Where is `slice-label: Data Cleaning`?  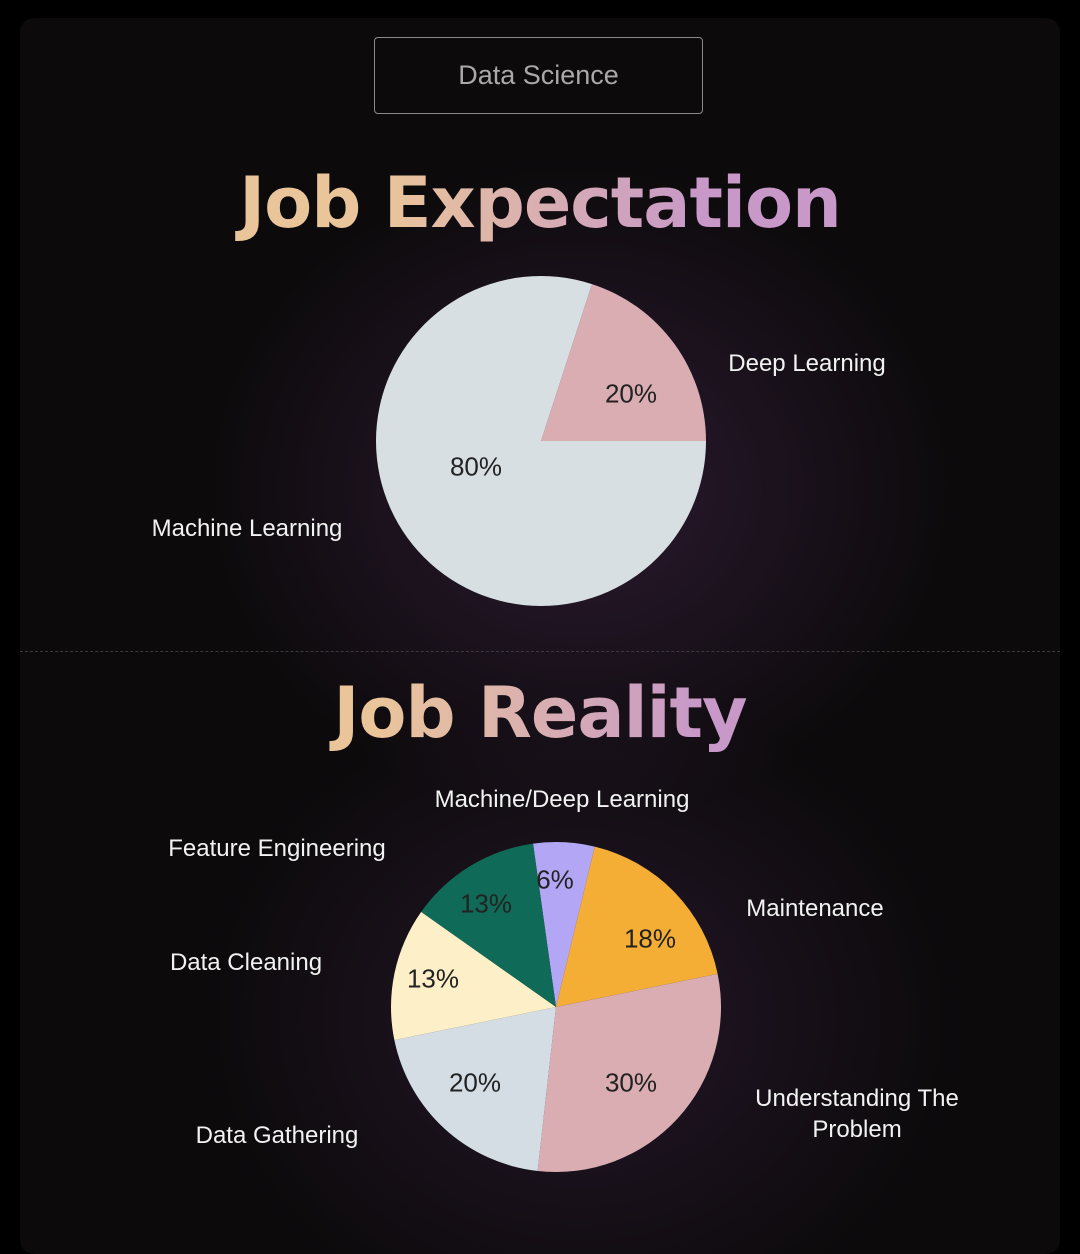
slice-label: Data Cleaning is located at coordinates (246, 962).